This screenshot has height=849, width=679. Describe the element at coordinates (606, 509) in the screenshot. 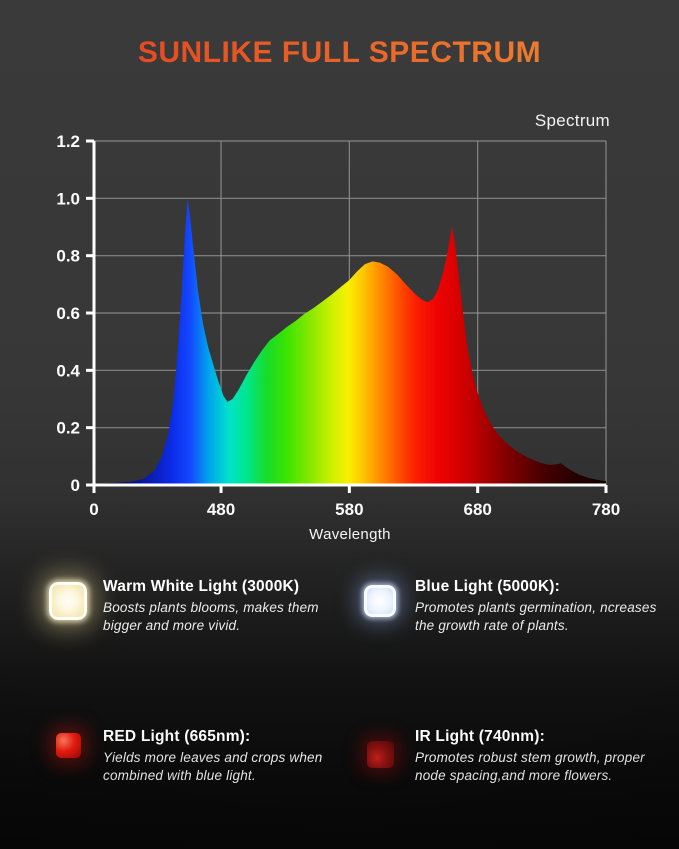

I see `x-tick-label: 780` at that location.